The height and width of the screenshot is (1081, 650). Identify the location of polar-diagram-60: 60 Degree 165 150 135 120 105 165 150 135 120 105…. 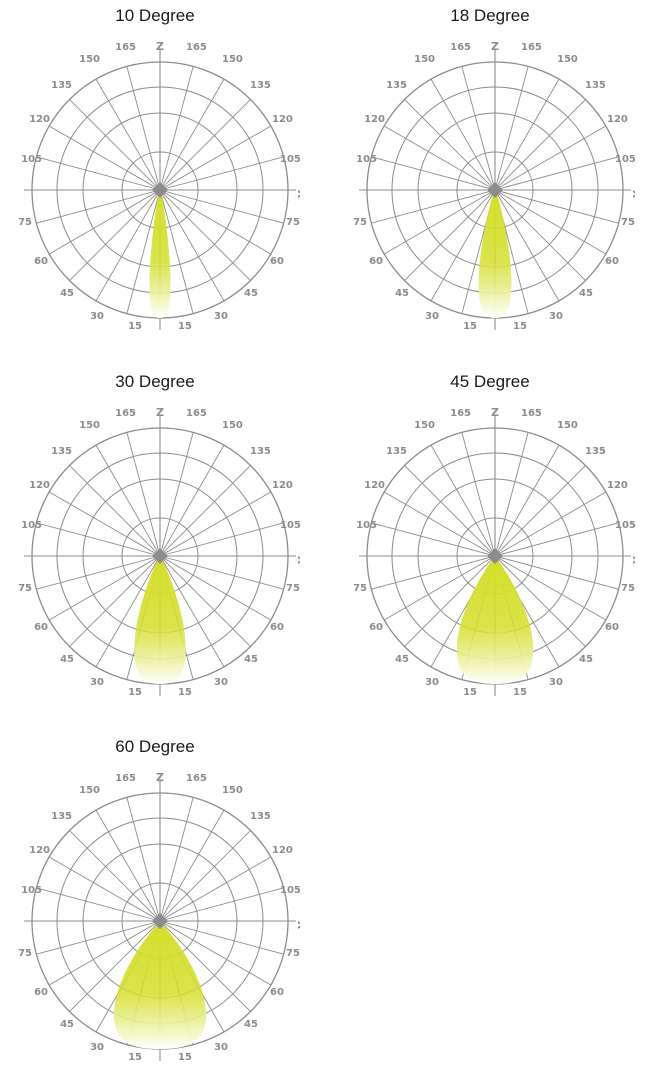
(155, 903).